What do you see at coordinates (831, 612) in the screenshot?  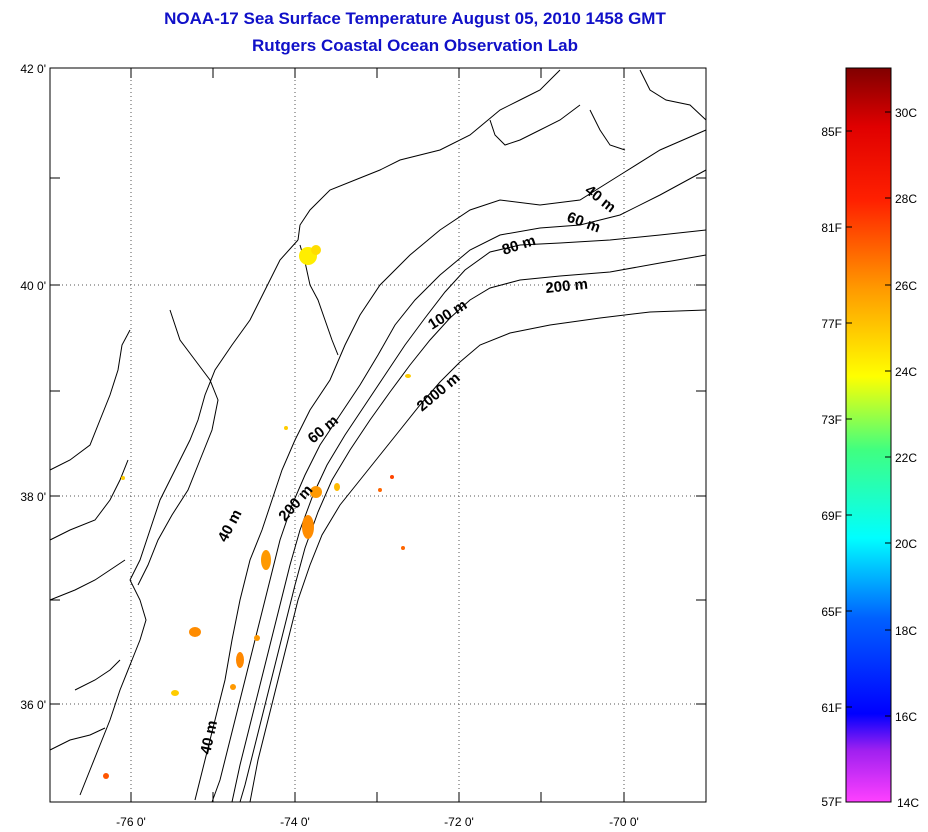 I see `colorbar-f-label: 65F` at bounding box center [831, 612].